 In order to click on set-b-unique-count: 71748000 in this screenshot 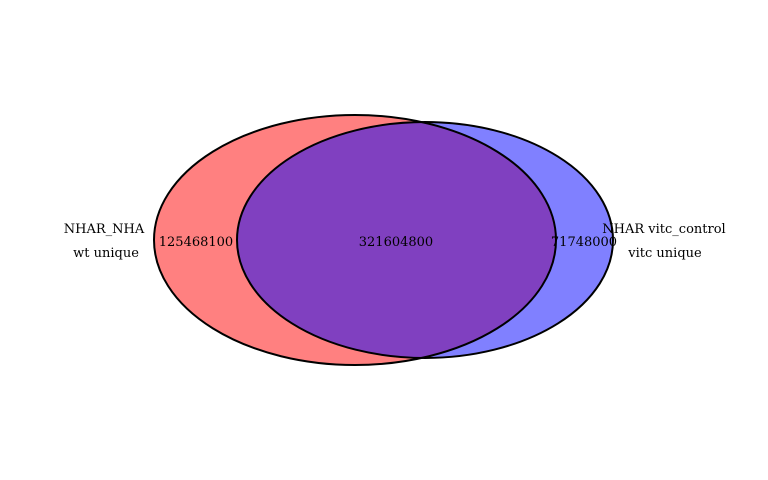, I will do `click(584, 242)`.